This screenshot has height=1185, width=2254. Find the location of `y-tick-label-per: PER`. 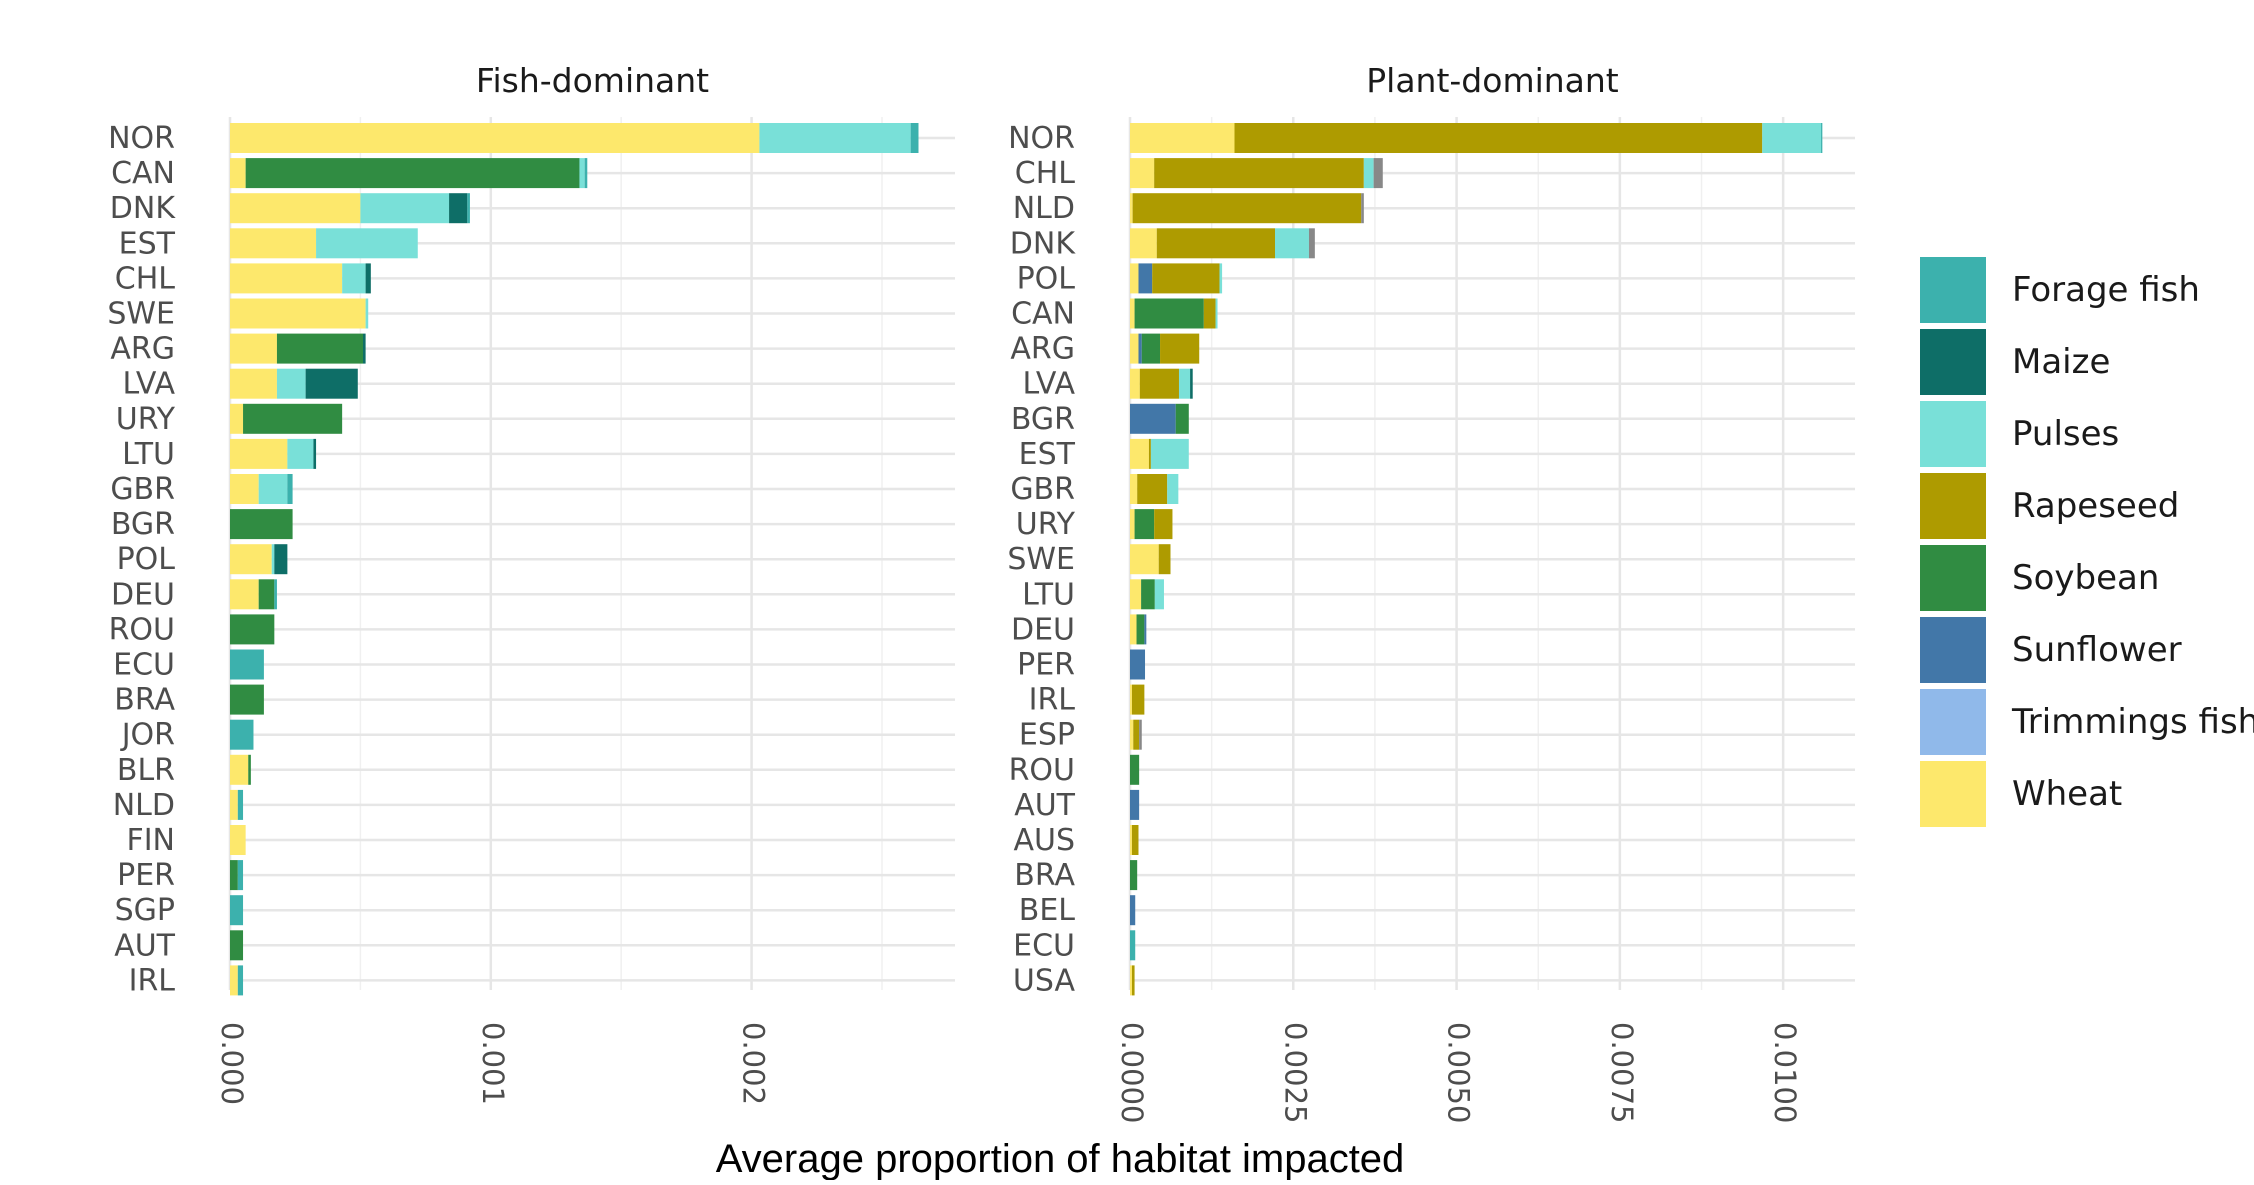

y-tick-label-per: PER is located at coordinates (1046, 665).